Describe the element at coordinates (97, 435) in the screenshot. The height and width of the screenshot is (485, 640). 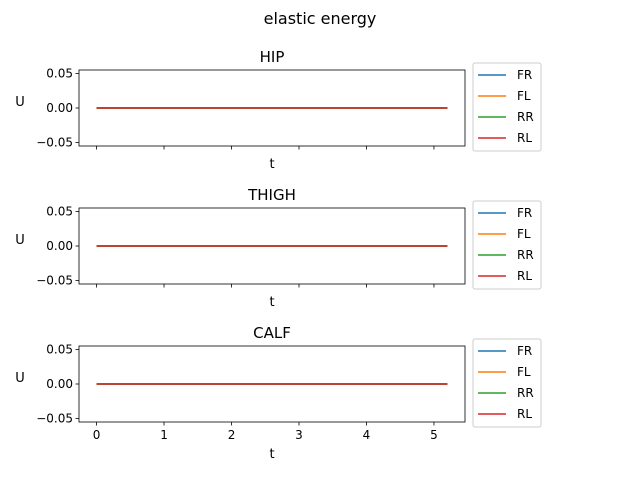
I see `x-tick-label: 0` at that location.